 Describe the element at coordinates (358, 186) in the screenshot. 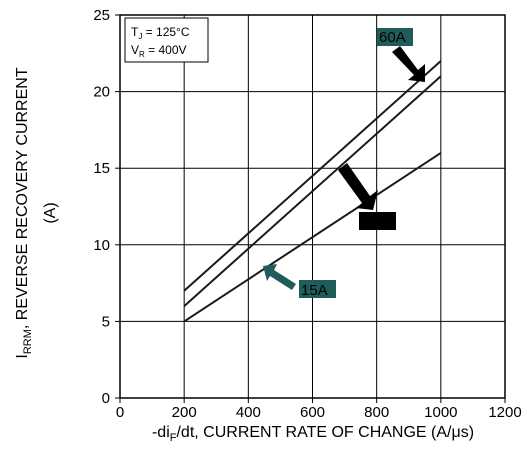

I see `arrow-middle` at that location.